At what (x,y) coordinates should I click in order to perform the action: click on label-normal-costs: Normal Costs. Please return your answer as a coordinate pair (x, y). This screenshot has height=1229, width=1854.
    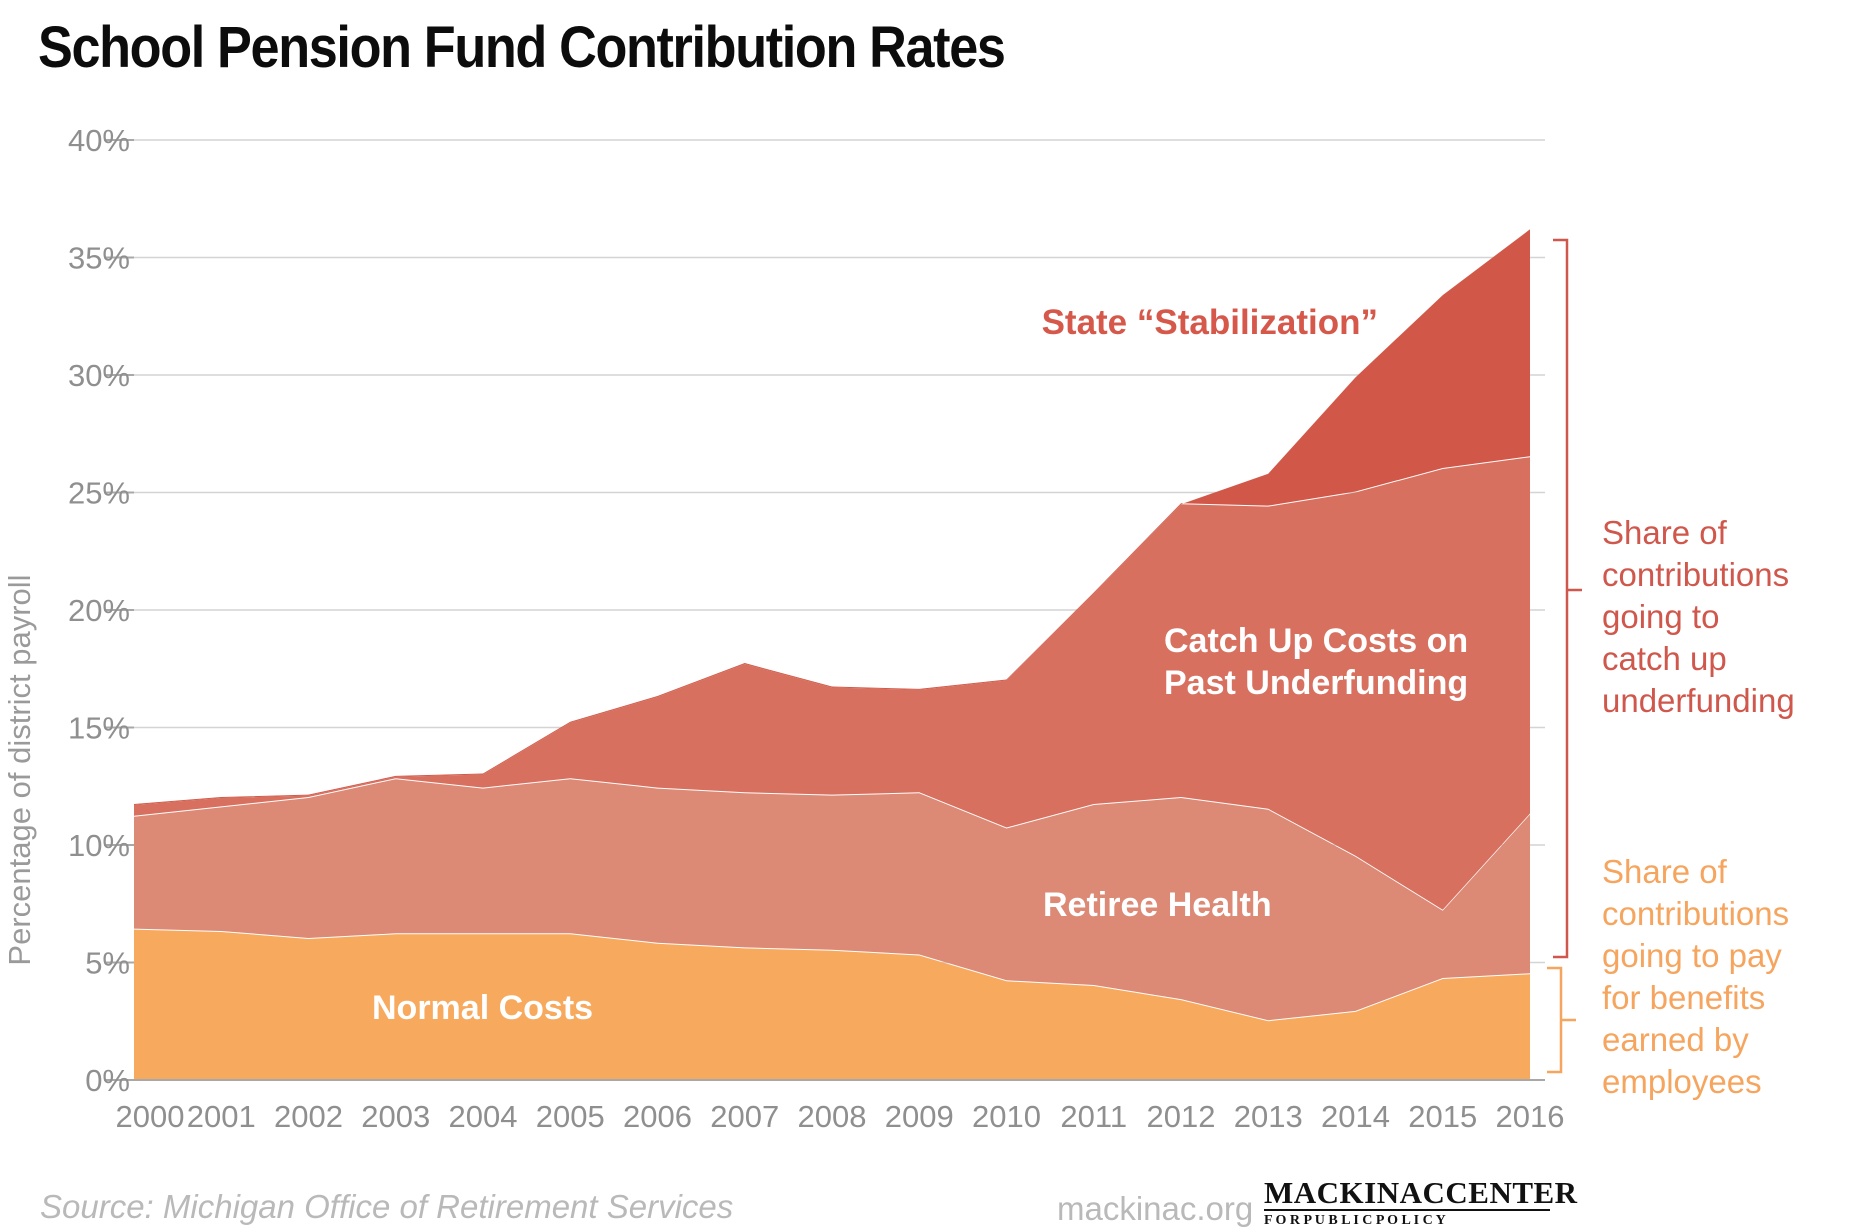
    Looking at the image, I should click on (482, 1008).